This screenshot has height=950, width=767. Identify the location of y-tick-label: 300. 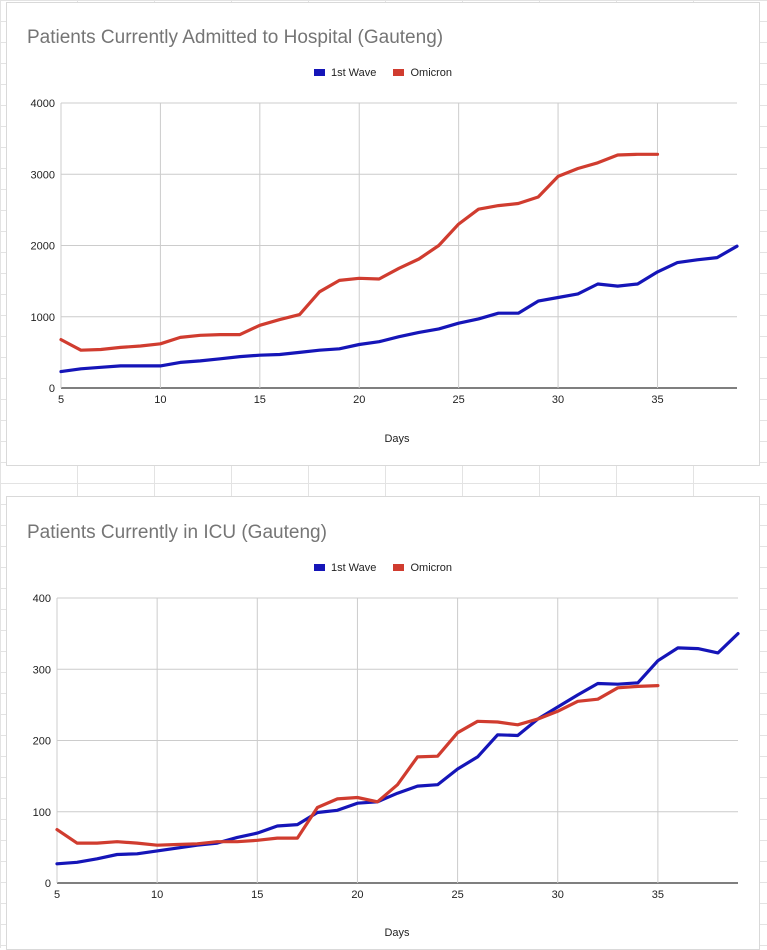
(42, 670).